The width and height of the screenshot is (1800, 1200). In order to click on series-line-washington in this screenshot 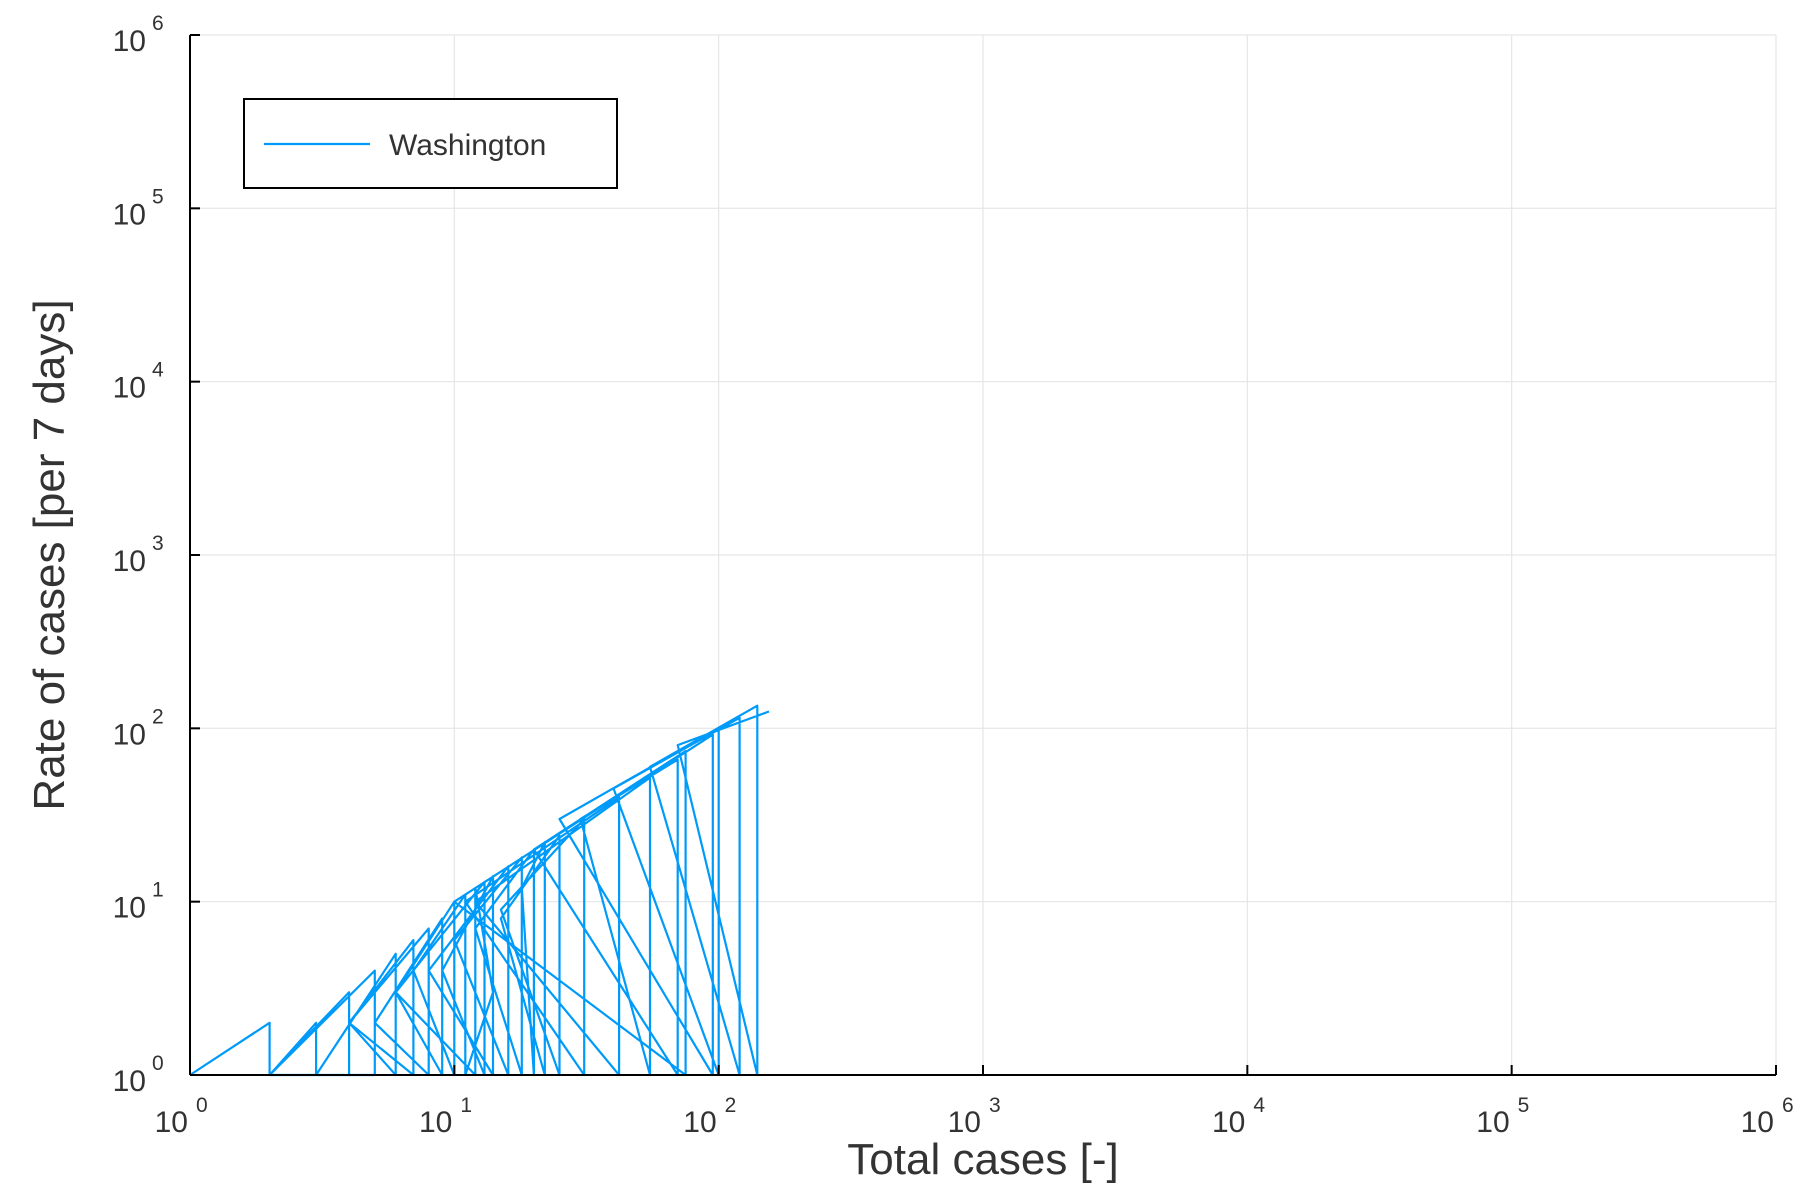, I will do `click(479, 890)`.